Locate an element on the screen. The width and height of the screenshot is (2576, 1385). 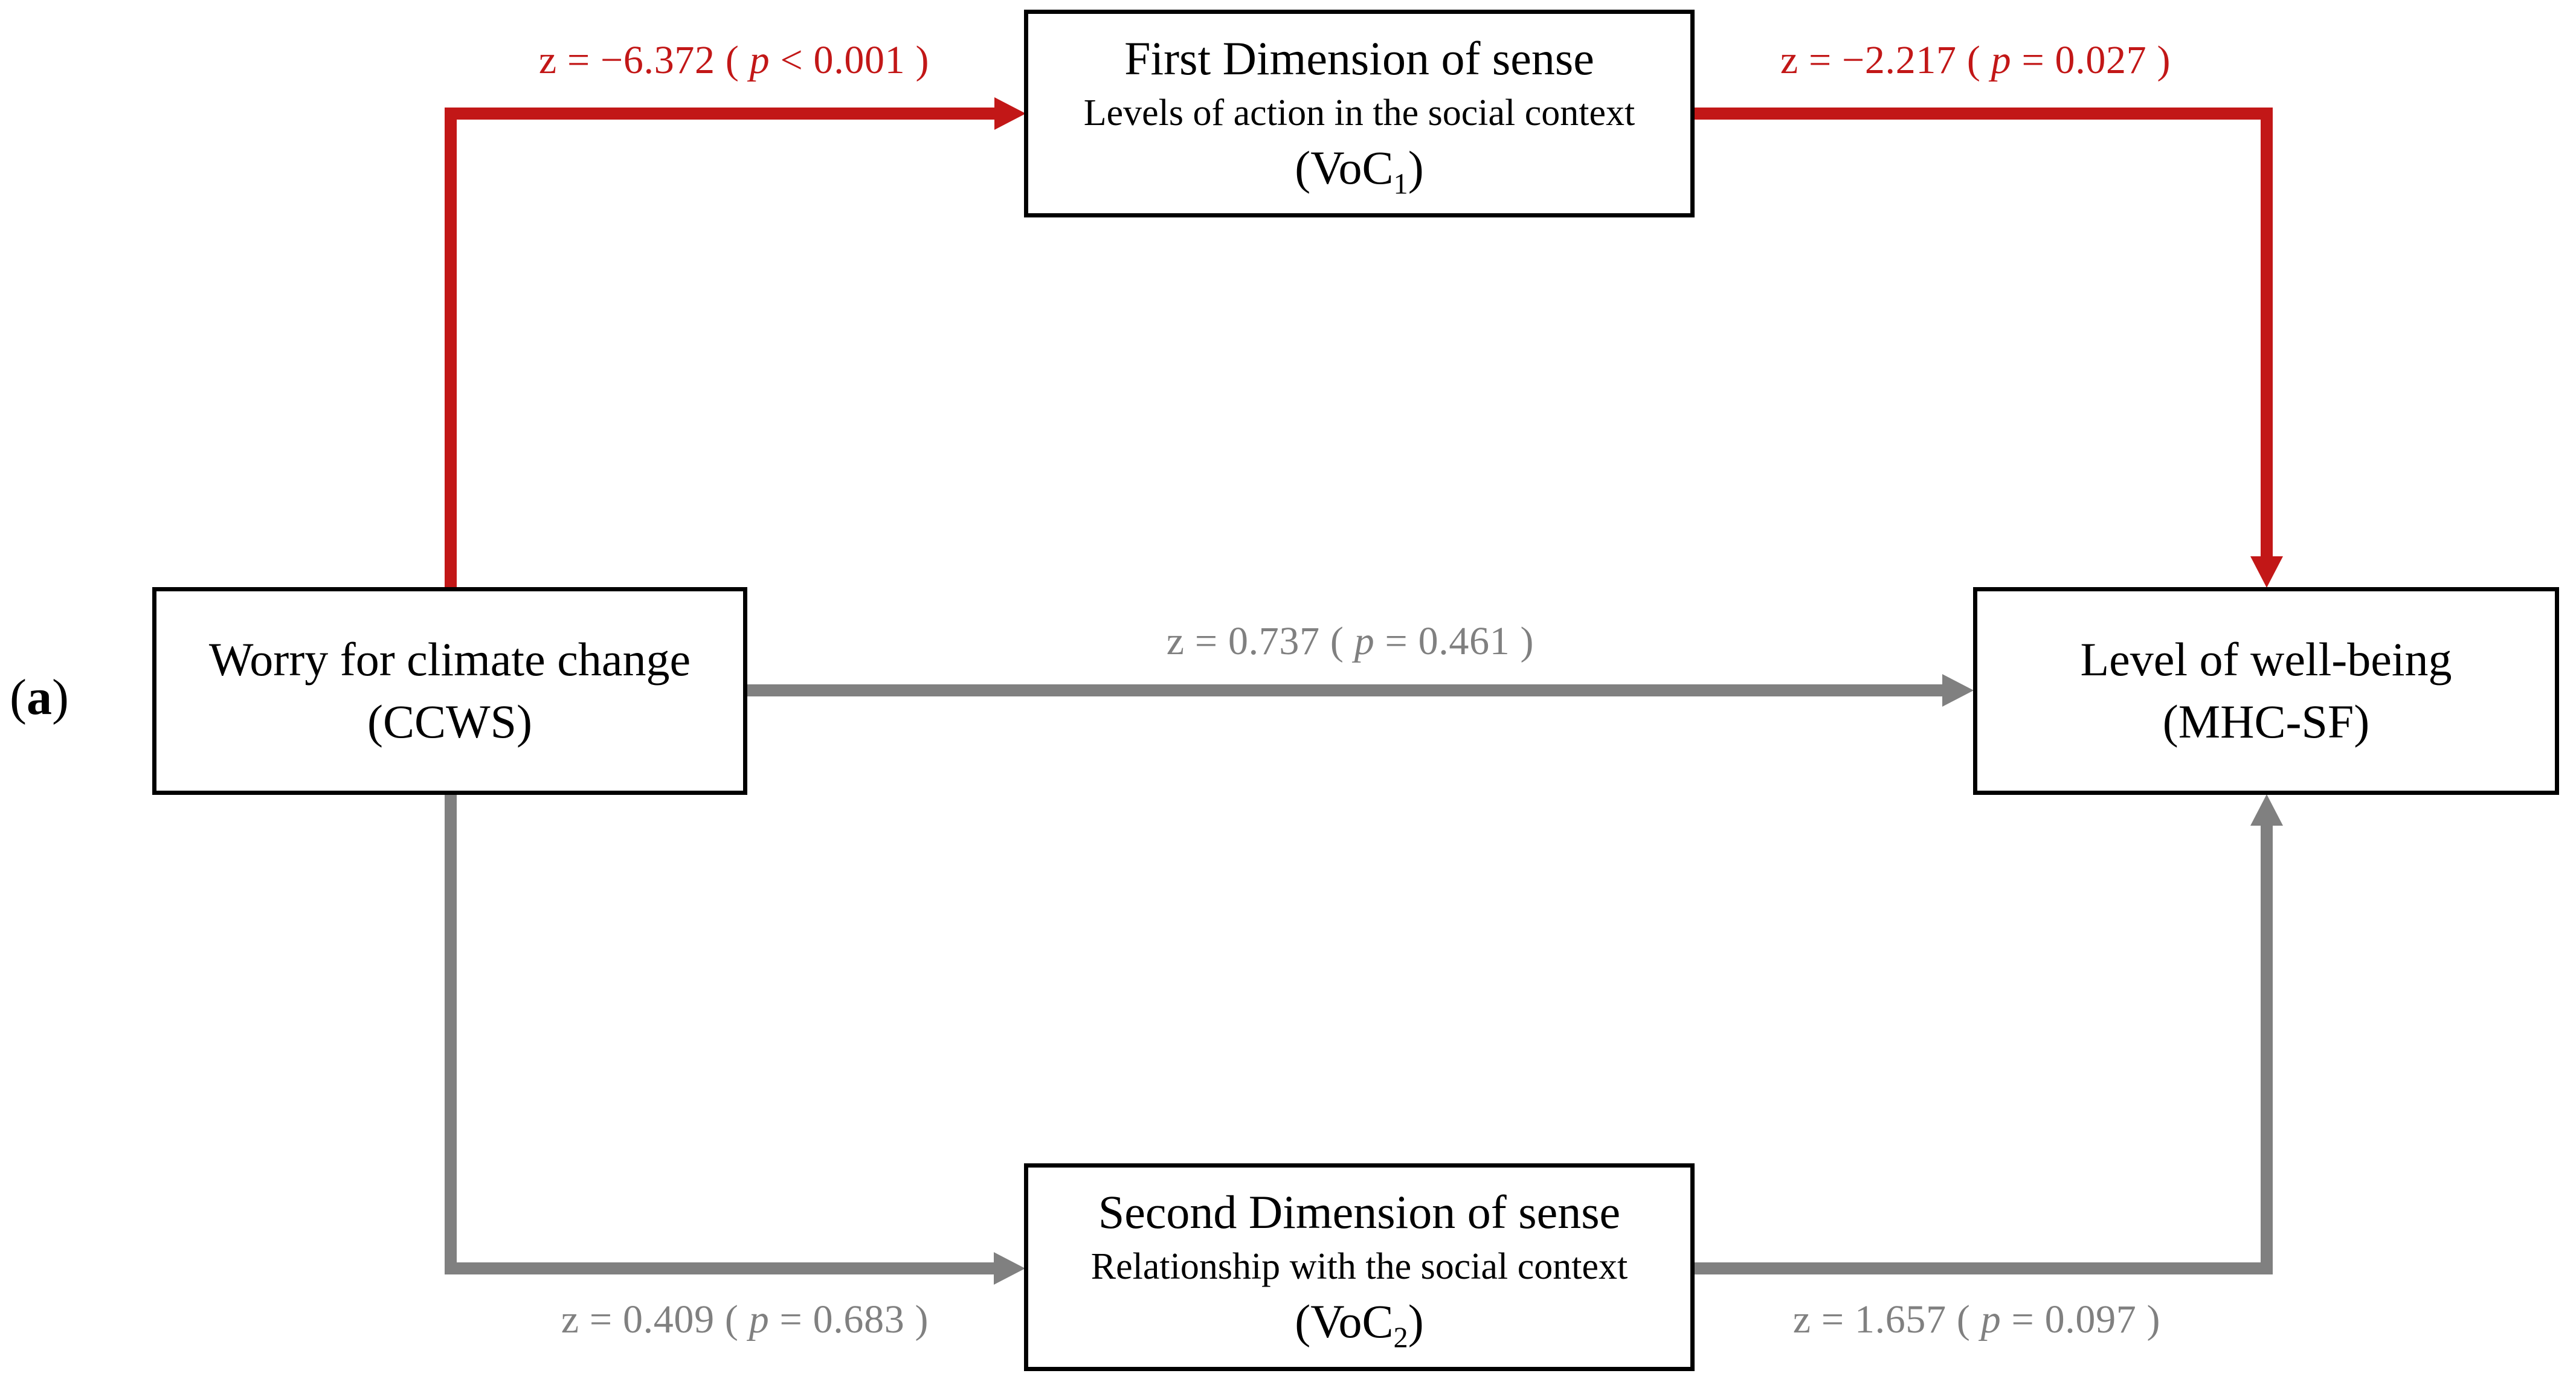
arrow-ccws-to-voc2-line is located at coordinates (721, 1033).